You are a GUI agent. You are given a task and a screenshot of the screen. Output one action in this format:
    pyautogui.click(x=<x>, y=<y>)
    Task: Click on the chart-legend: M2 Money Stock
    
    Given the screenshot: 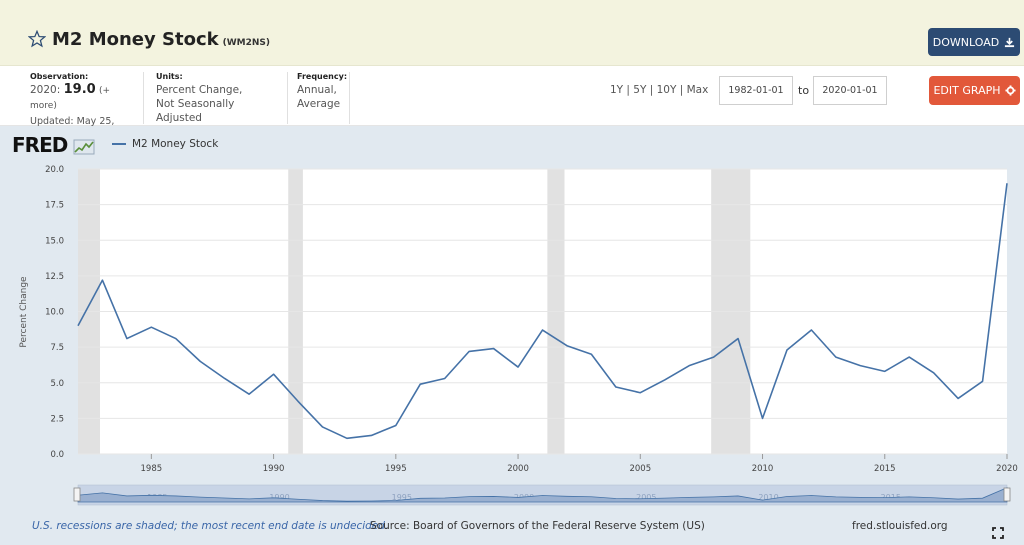 What is the action you would take?
    pyautogui.click(x=165, y=144)
    